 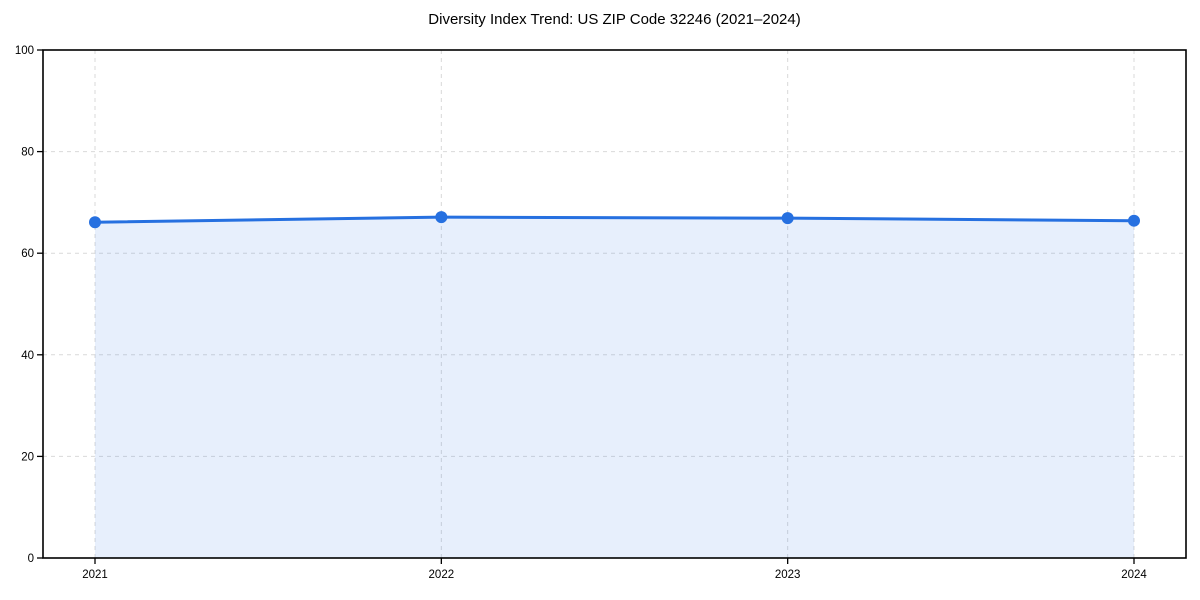 I want to click on x-tick-label: 2023, so click(x=788, y=575).